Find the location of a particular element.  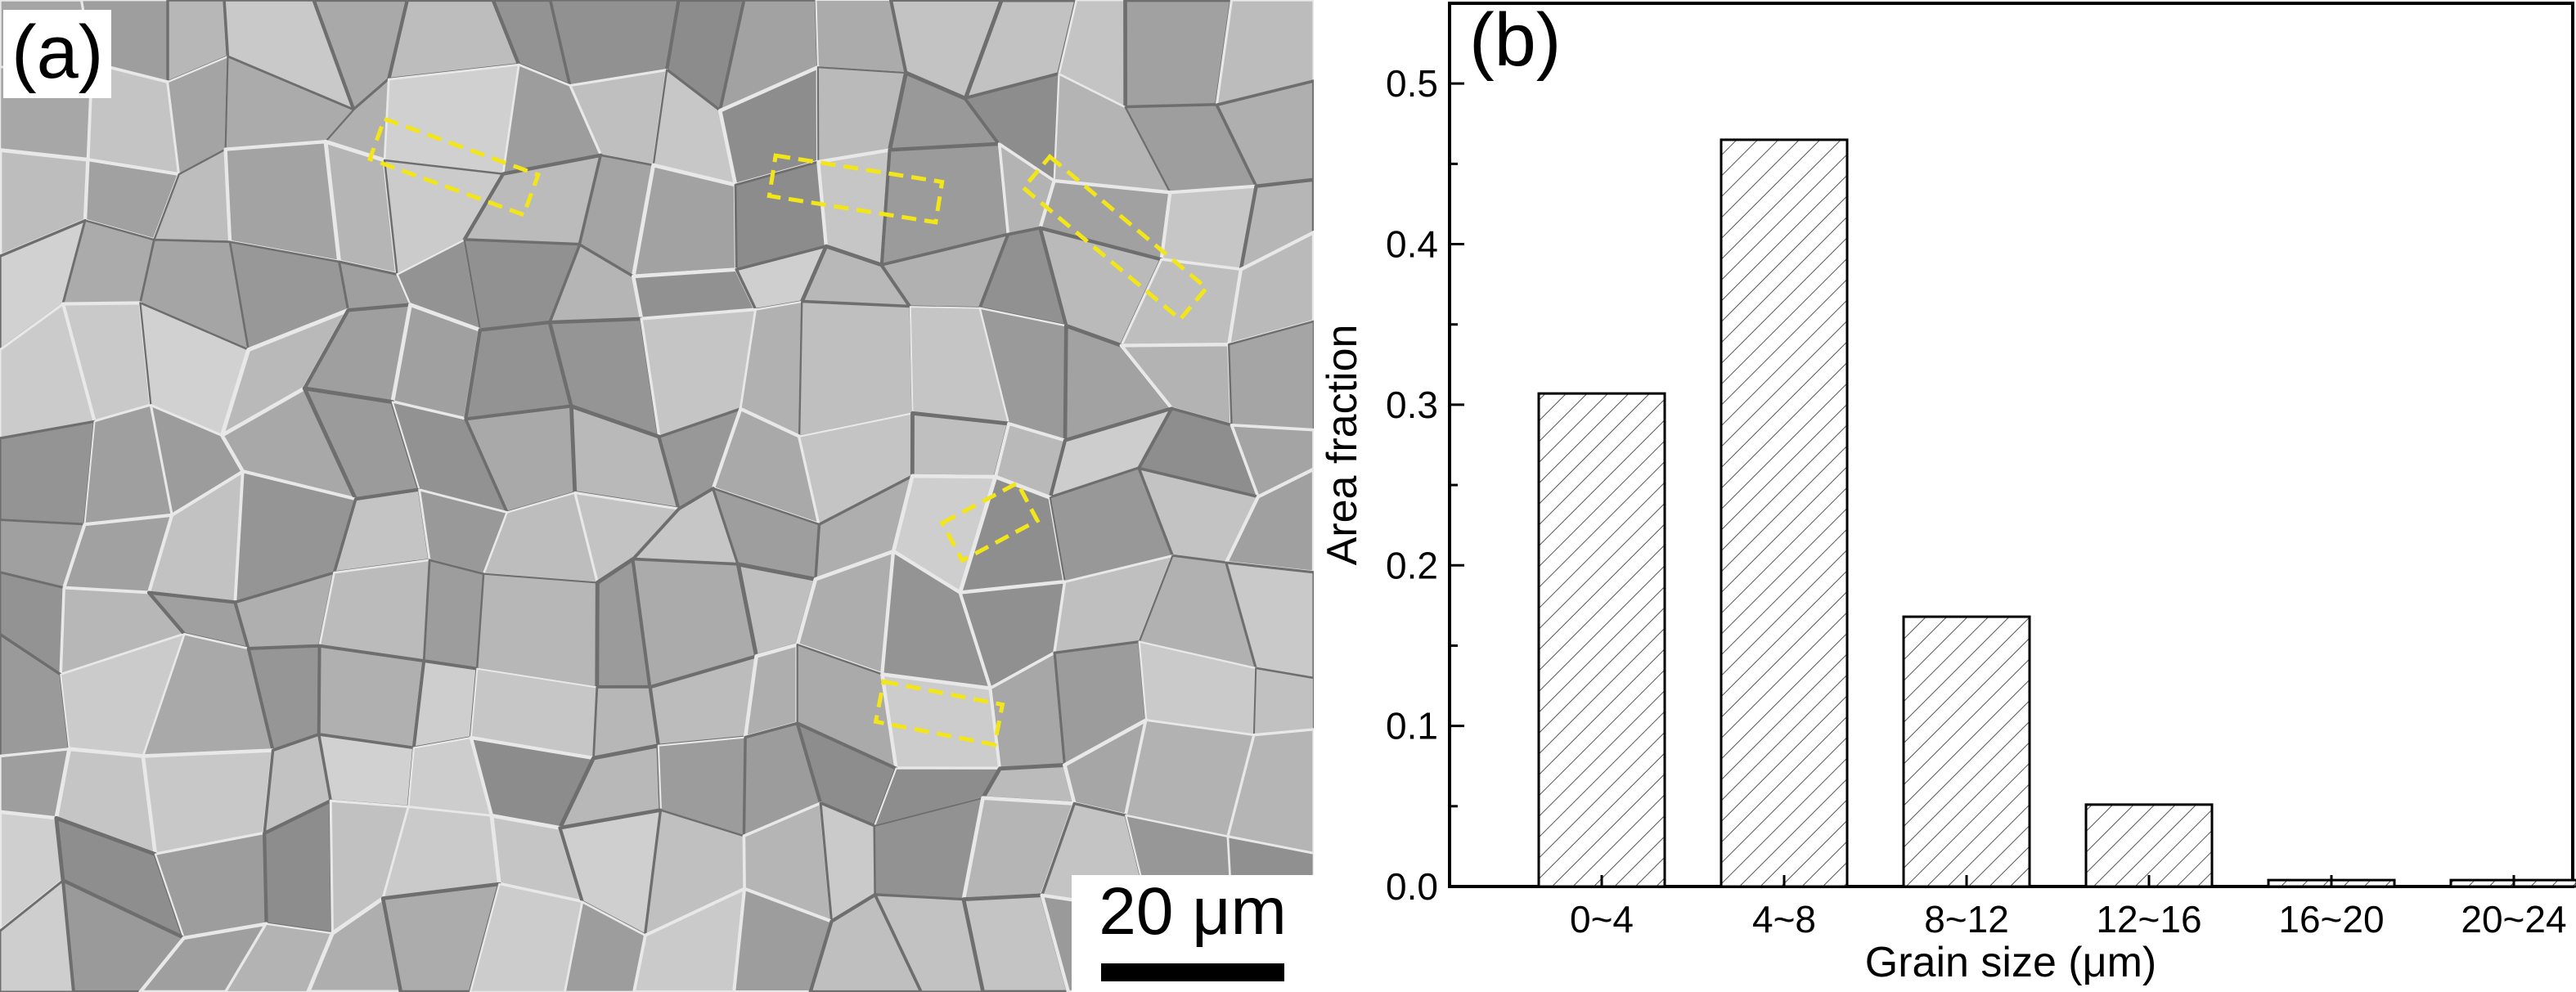

scale-bar-label: 20 μm is located at coordinates (1193, 912).